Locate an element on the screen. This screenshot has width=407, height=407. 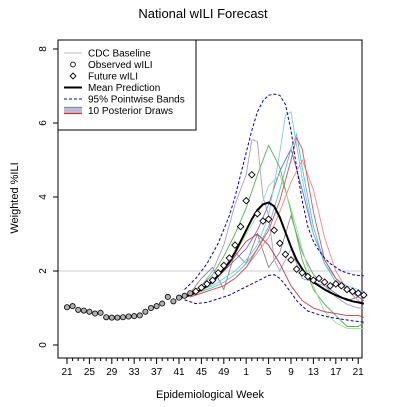
y-tick-label: 4 is located at coordinates (43, 197).